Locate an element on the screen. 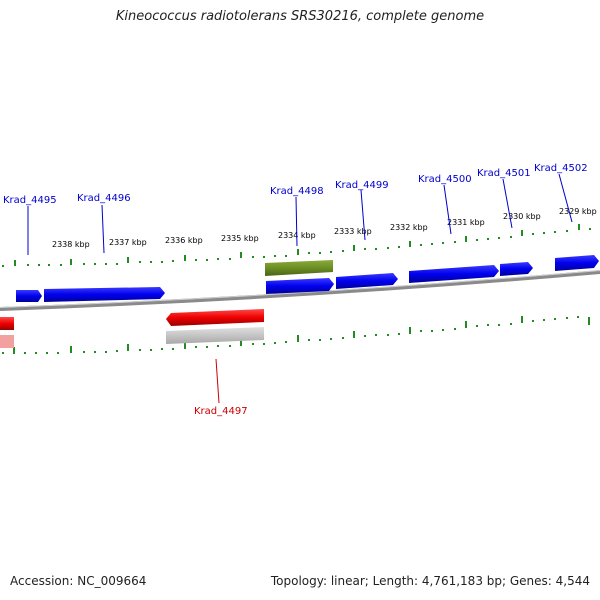 Image resolution: width=600 pixels, height=600 pixels. reverse-genes is located at coordinates (132, 328).